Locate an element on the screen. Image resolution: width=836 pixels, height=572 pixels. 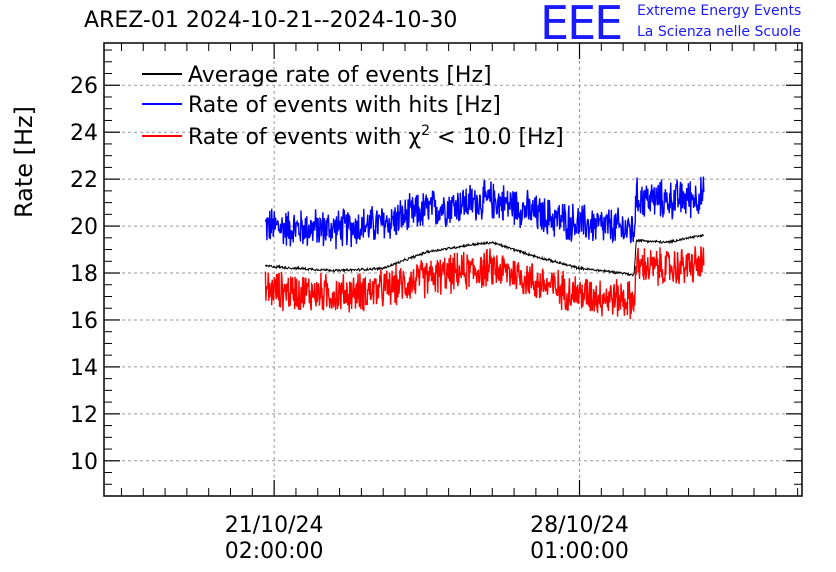
eee-logo: EEE is located at coordinates (581, 25).